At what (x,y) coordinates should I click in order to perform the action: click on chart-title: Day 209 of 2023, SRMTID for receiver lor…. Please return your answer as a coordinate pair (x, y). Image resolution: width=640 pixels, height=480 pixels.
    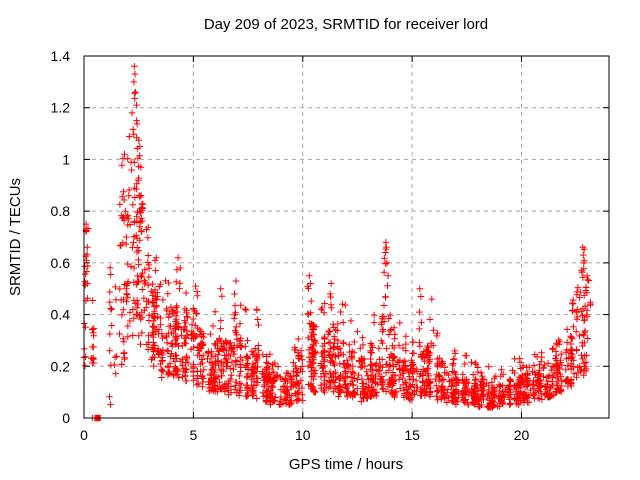
    Looking at the image, I should click on (346, 24).